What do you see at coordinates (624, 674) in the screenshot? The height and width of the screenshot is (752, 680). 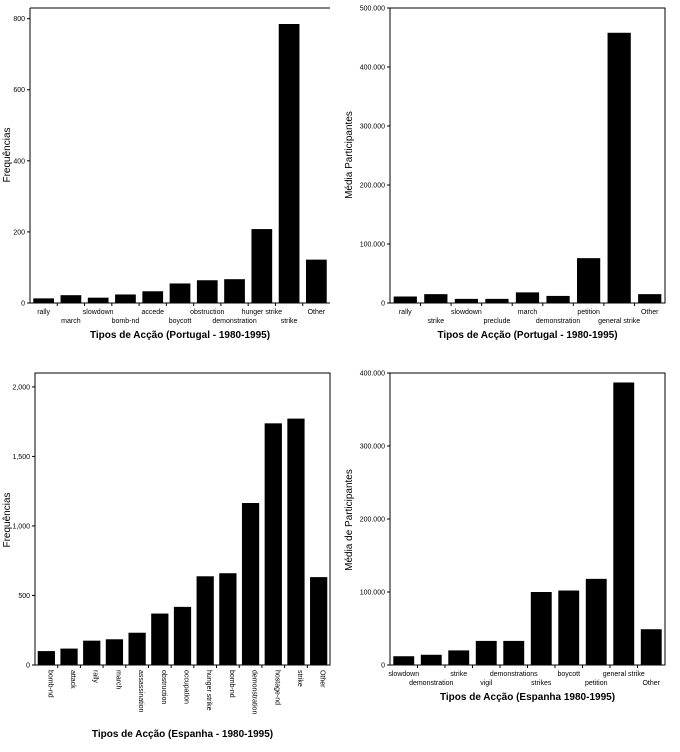 I see `x-category-label: general strike` at bounding box center [624, 674].